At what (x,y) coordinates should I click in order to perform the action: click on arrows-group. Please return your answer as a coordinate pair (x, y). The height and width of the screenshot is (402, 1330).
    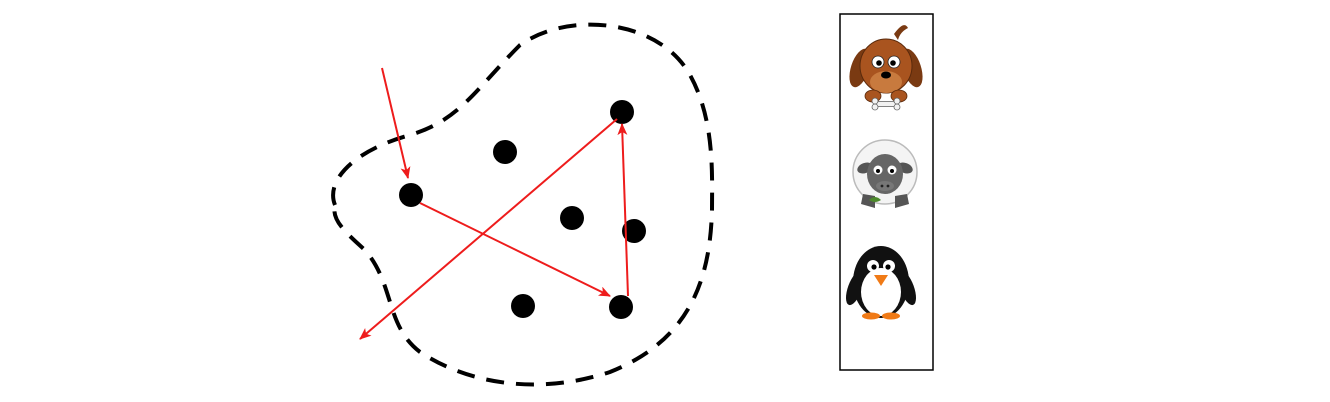
    Looking at the image, I should click on (494, 203).